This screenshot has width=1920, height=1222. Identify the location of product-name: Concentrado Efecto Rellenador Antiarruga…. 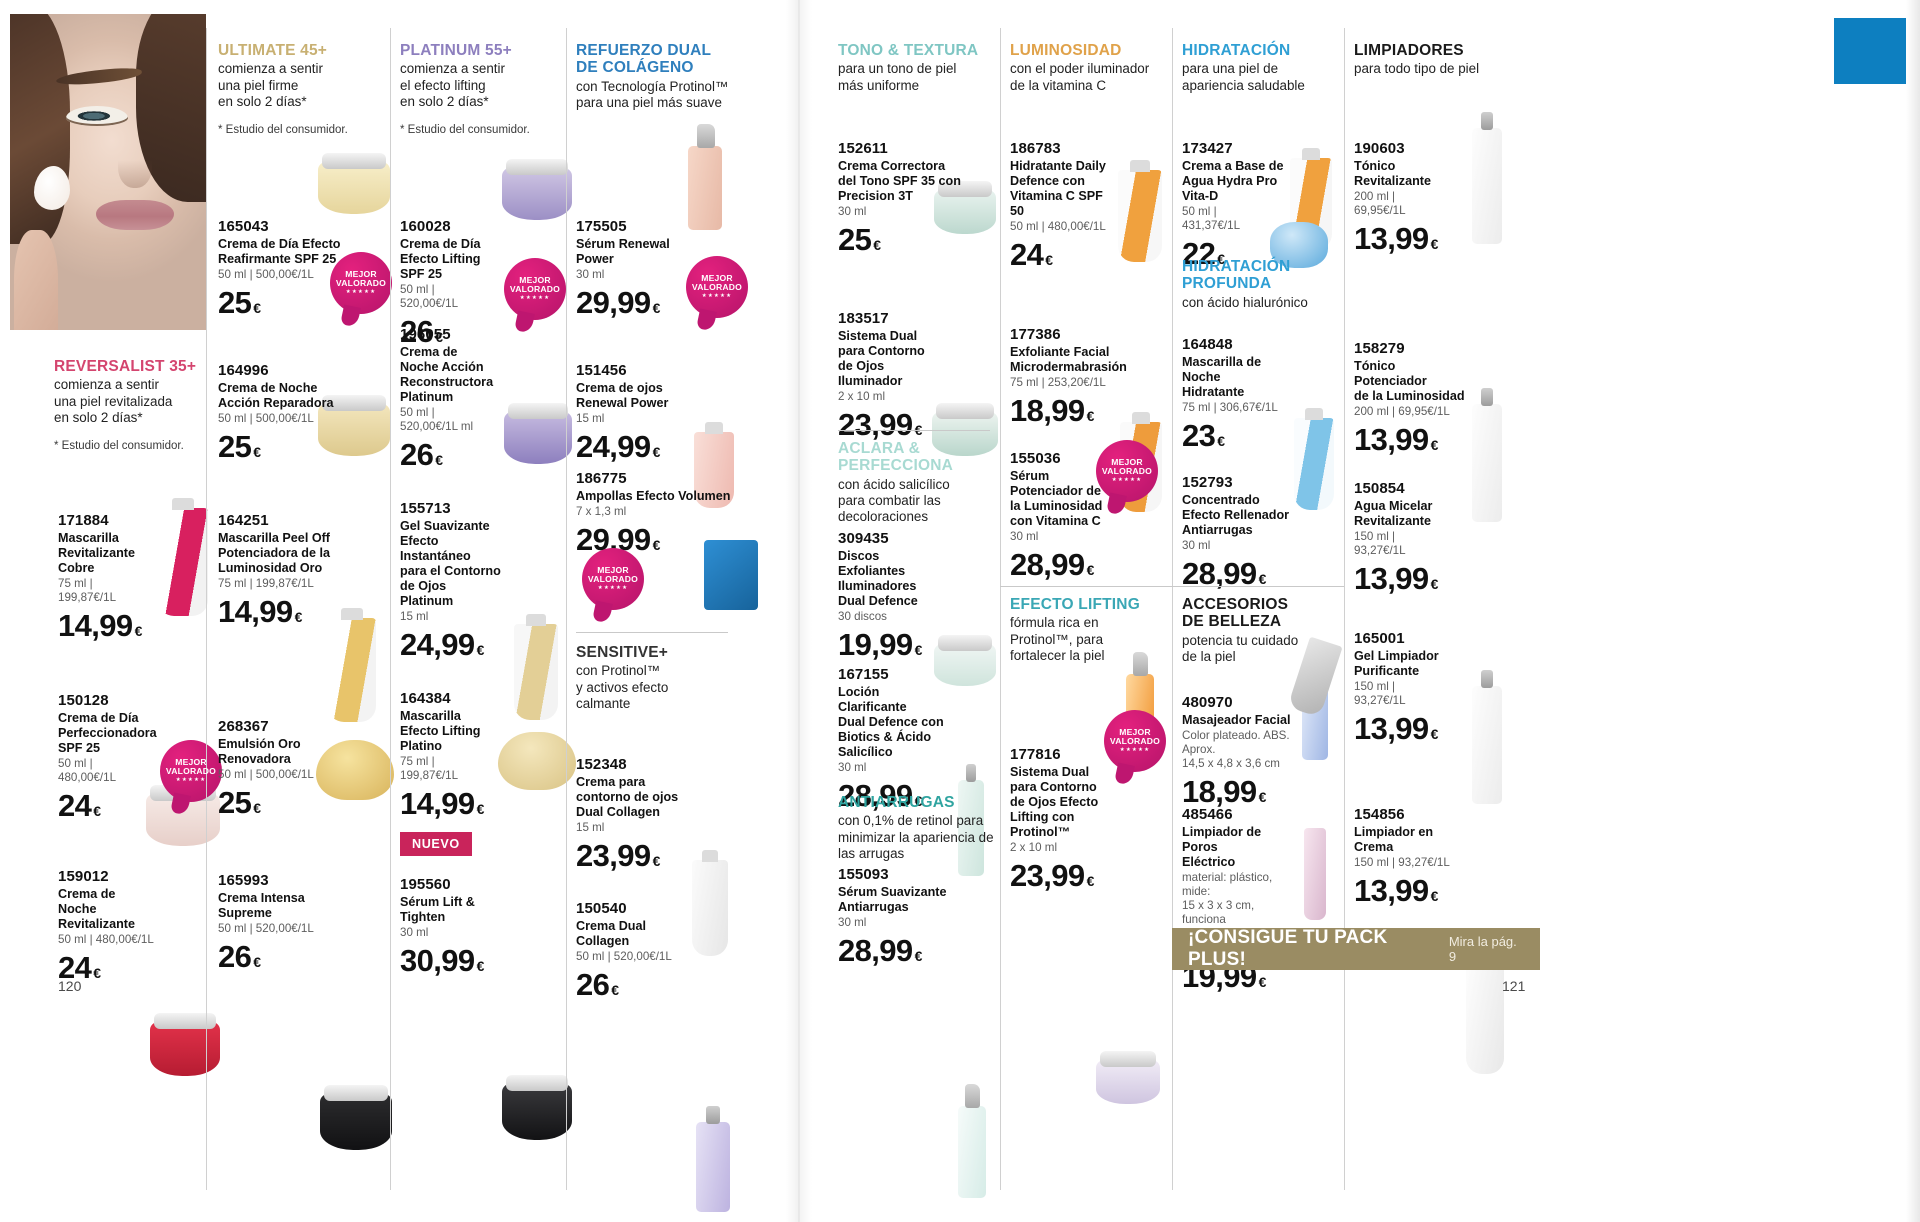
(1236, 514).